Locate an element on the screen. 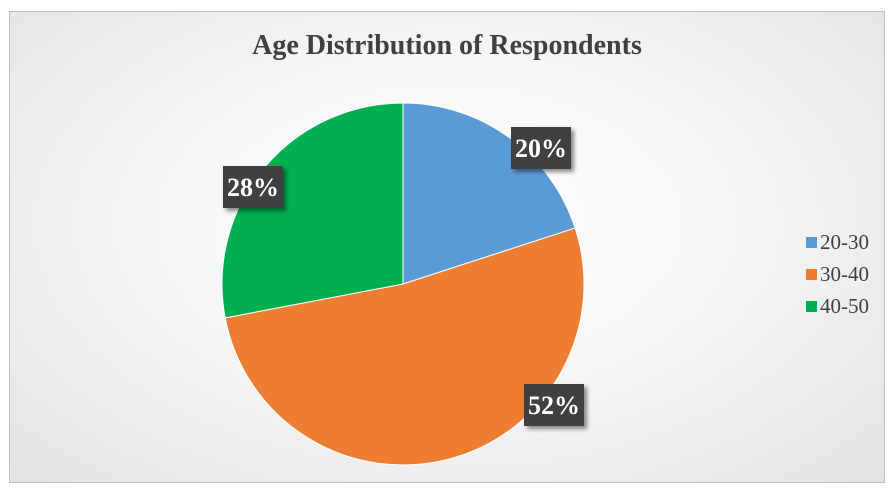 Image resolution: width=896 pixels, height=490 pixels. legend-label-40-50: 40-50 is located at coordinates (844, 305).